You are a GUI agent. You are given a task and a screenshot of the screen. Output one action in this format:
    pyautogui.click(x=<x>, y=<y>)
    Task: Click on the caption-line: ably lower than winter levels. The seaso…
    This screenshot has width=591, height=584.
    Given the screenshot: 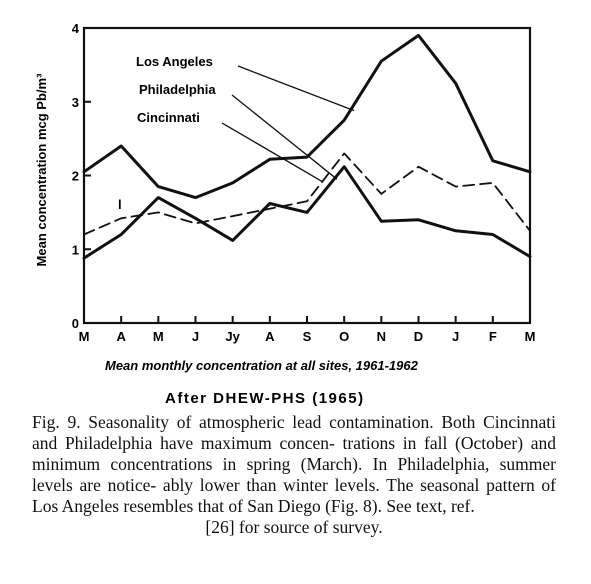 What is the action you would take?
    pyautogui.click(x=294, y=495)
    